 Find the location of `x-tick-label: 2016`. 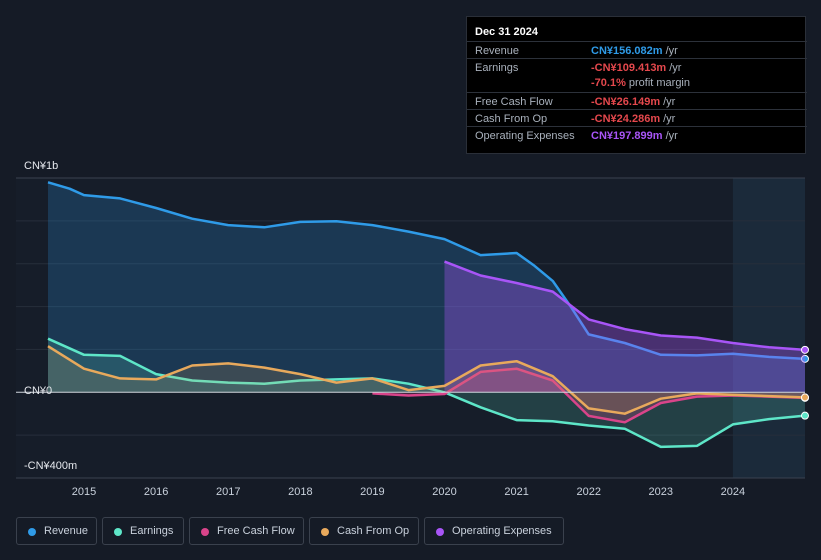

x-tick-label: 2016 is located at coordinates (156, 492).